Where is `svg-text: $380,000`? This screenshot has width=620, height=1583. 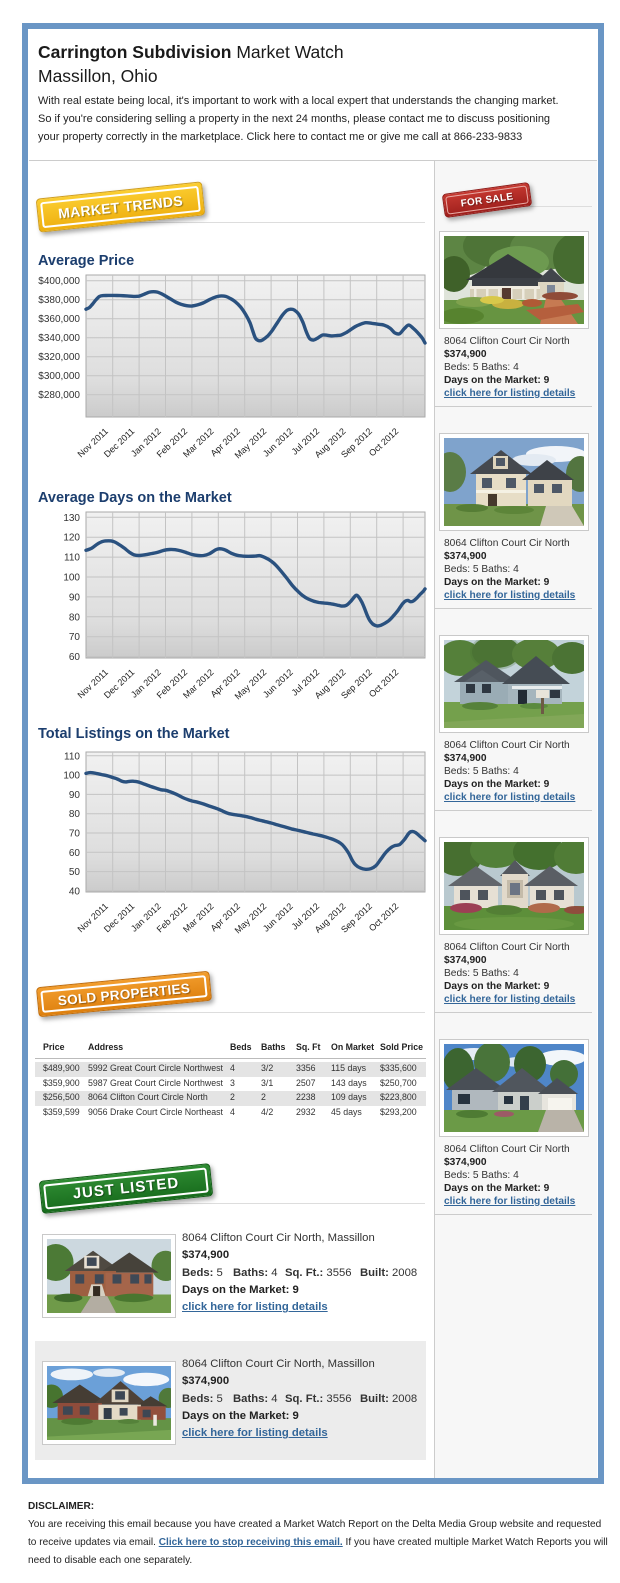
svg-text: $380,000 is located at coordinates (59, 300).